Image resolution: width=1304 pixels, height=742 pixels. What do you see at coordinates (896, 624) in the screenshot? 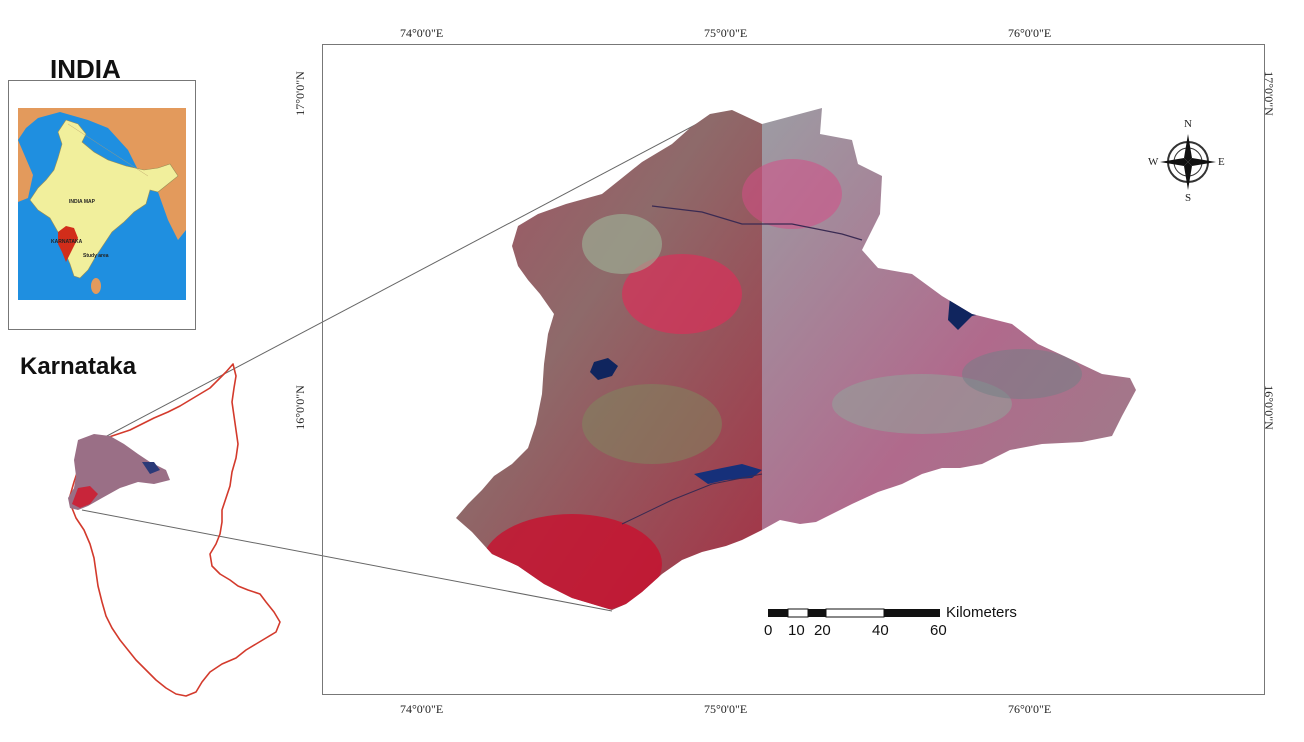
I see `scale-bar: Kilometers 0 10 20 40 60` at bounding box center [896, 624].